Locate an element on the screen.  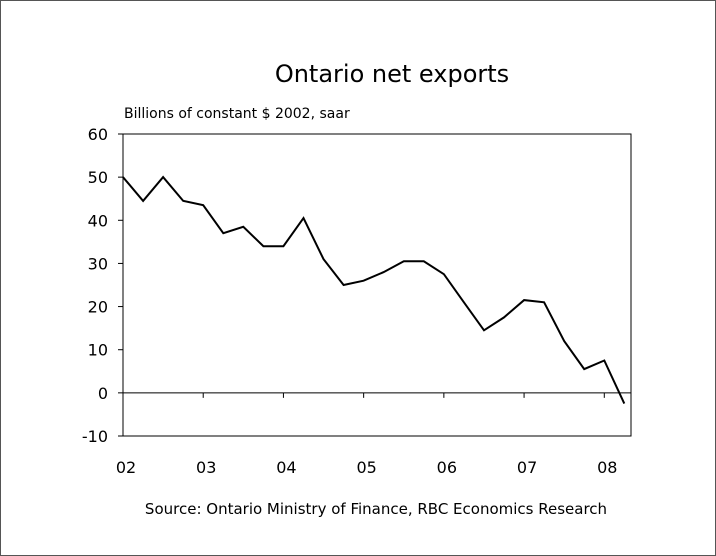
y-tick-label: 40 is located at coordinates (98, 220).